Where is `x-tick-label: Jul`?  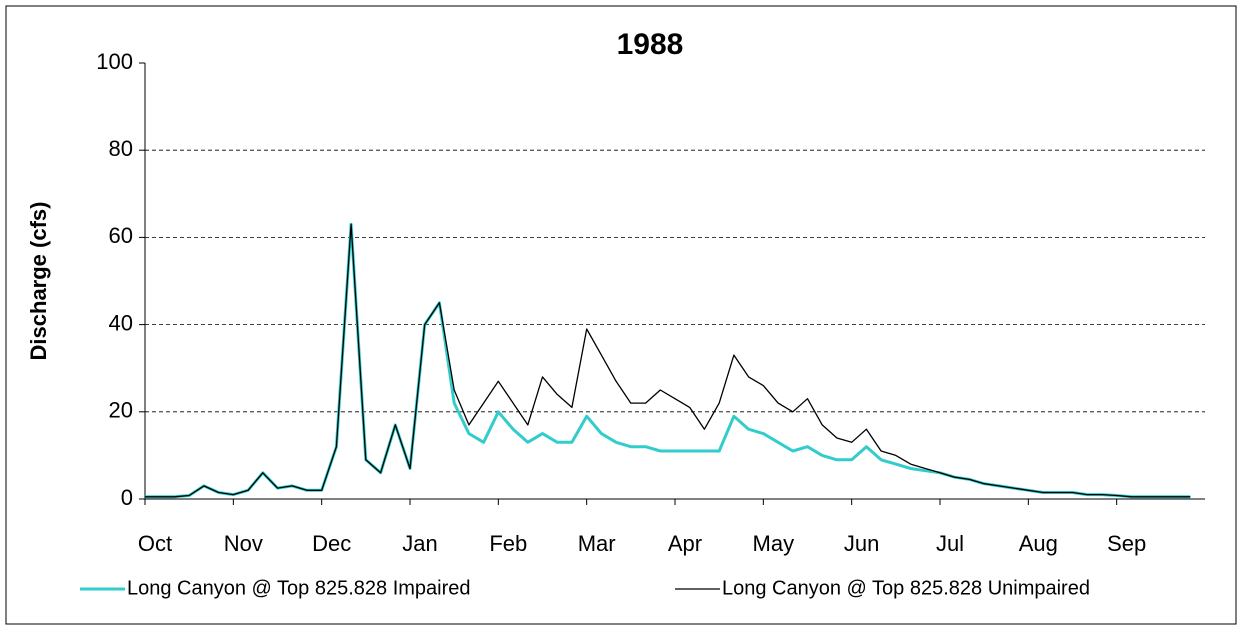
x-tick-label: Jul is located at coordinates (950, 543).